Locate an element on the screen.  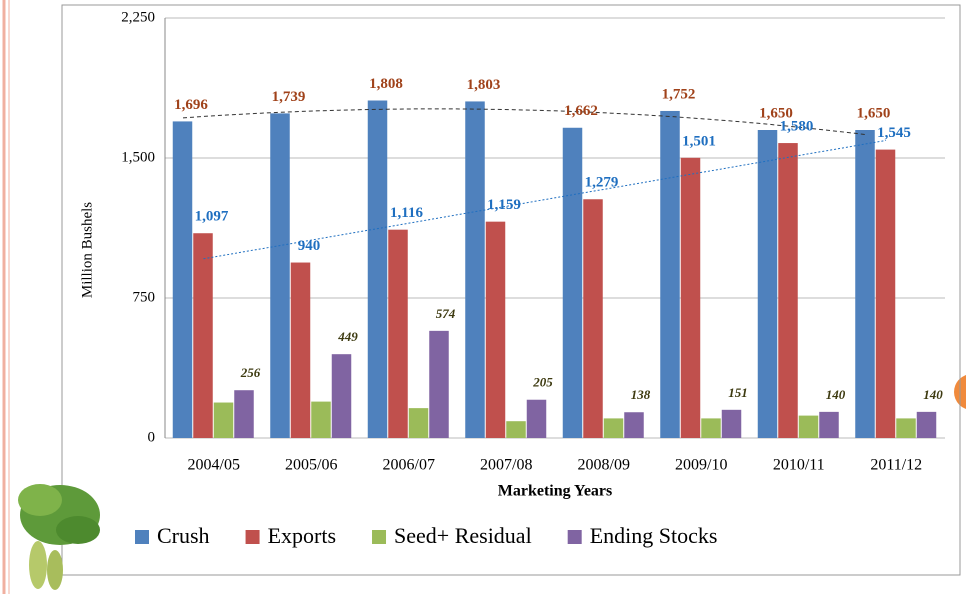
value-label: 449 is located at coordinates (347, 336).